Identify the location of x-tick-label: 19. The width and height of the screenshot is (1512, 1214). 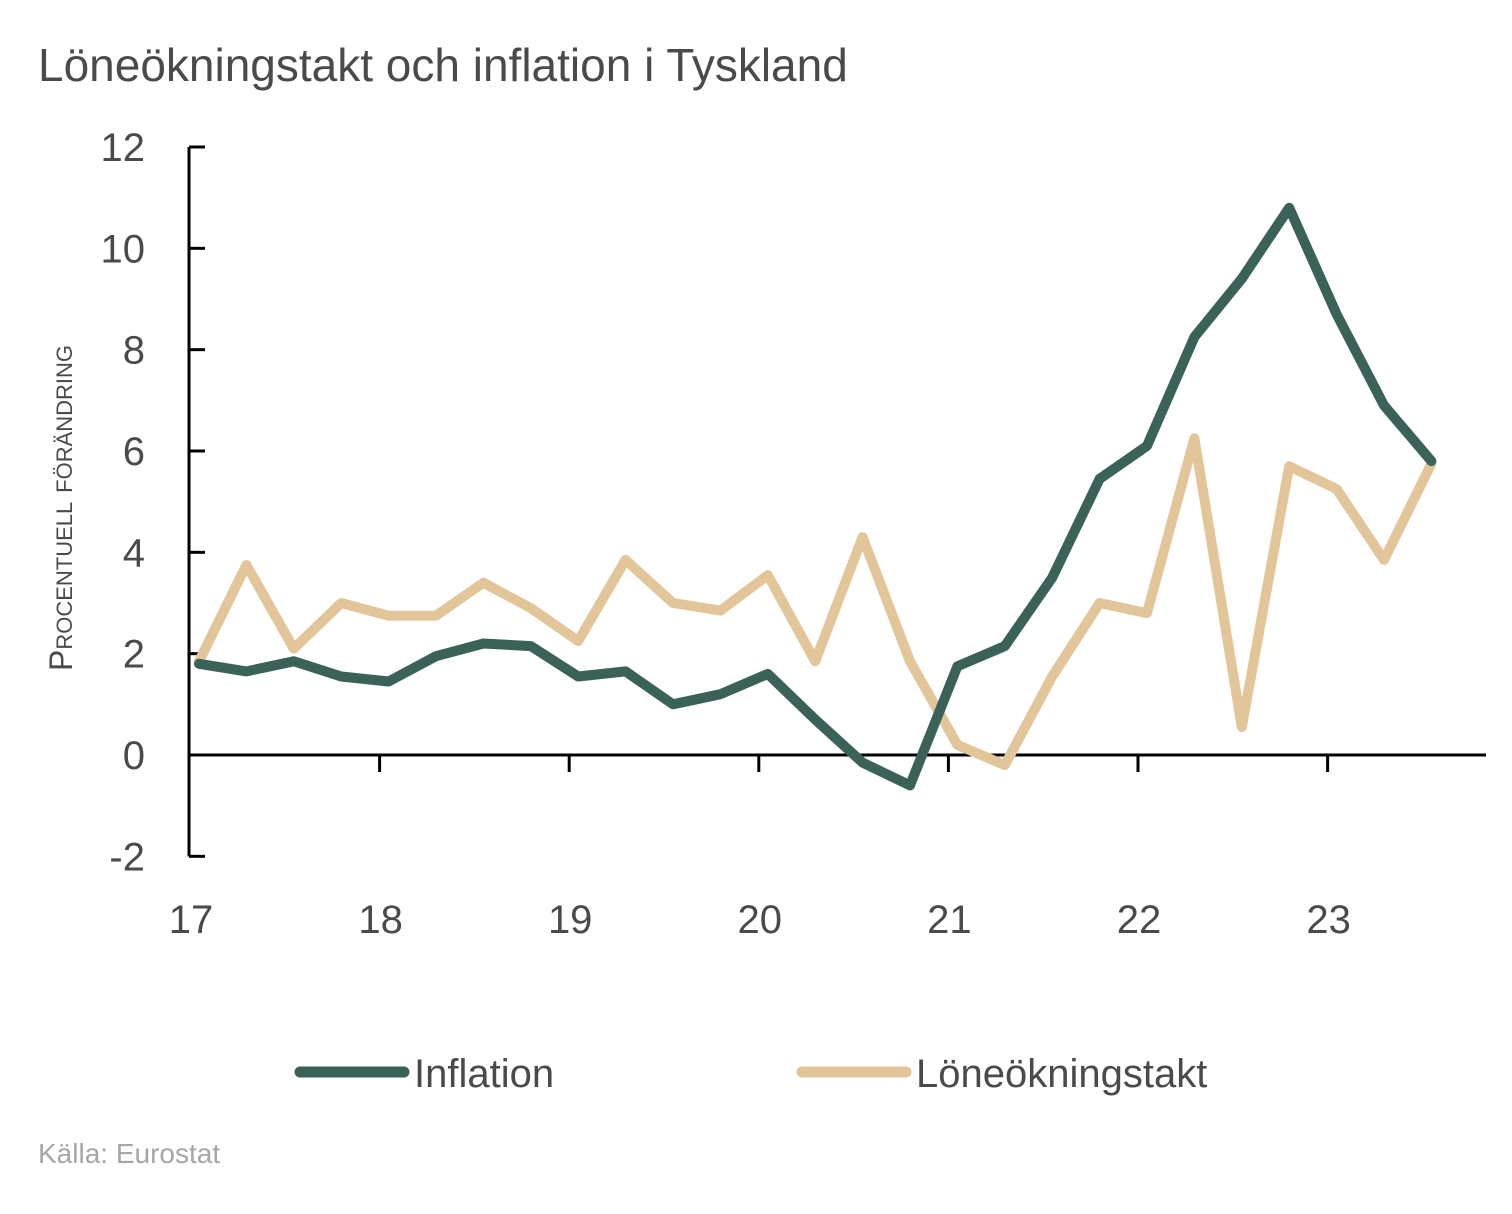
(570, 920).